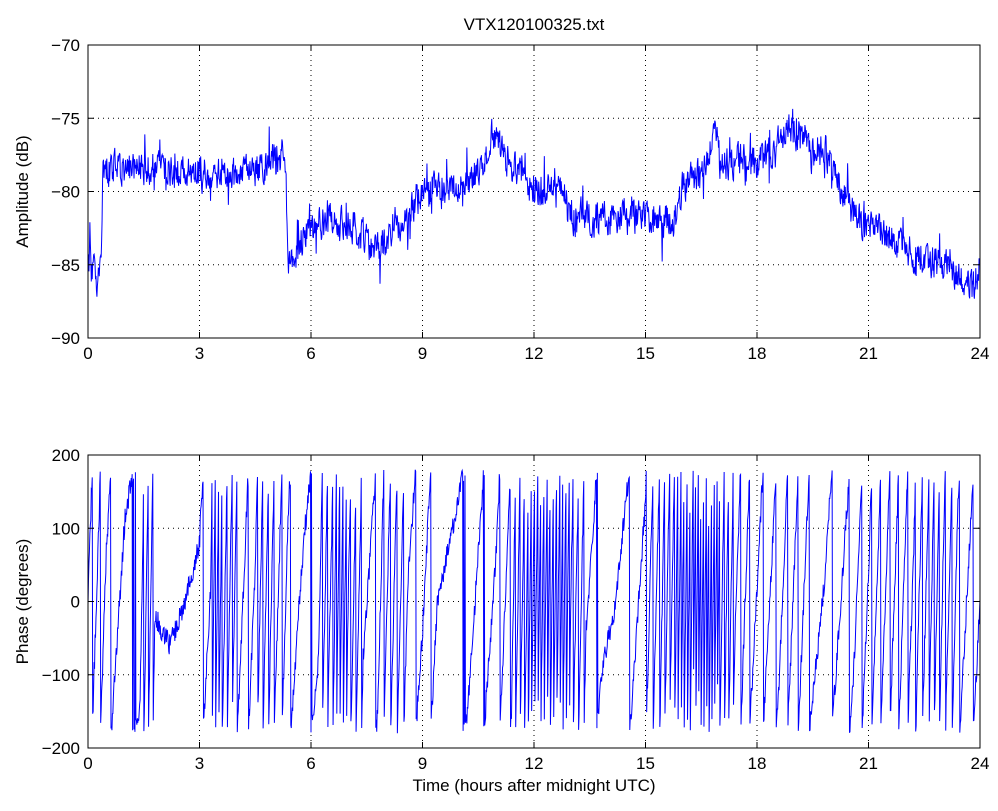  Describe the element at coordinates (87, 353) in the screenshot. I see `amplitude-x-tick-label: 0` at that location.